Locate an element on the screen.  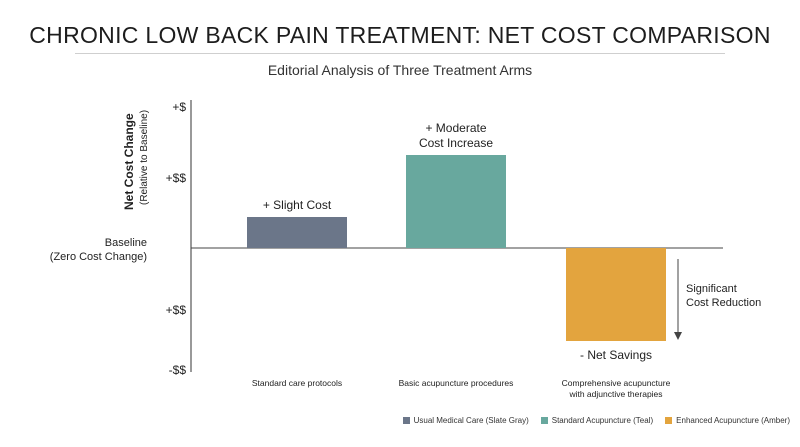
category-label: Comprehensive acupuncture is located at coordinates (616, 383).